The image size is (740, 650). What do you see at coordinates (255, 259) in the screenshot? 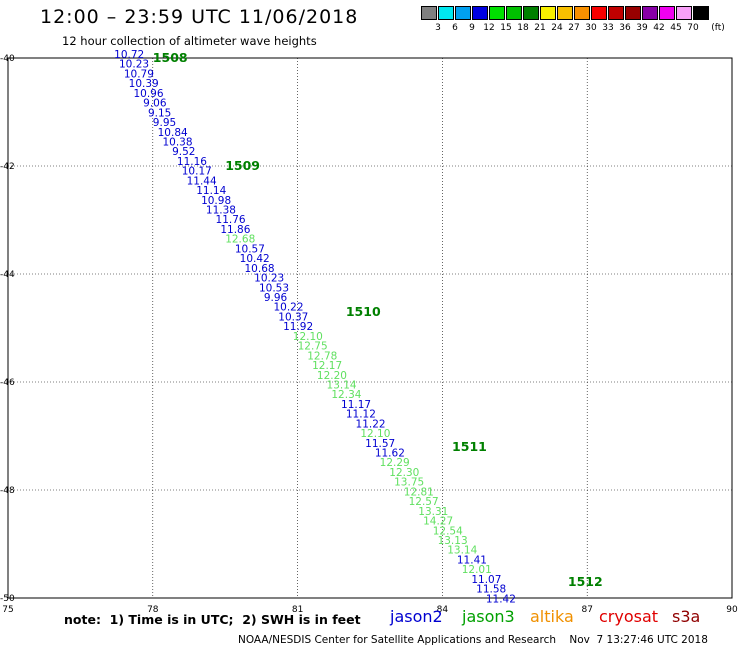
I see `wave-height-value: 10.42` at bounding box center [255, 259].